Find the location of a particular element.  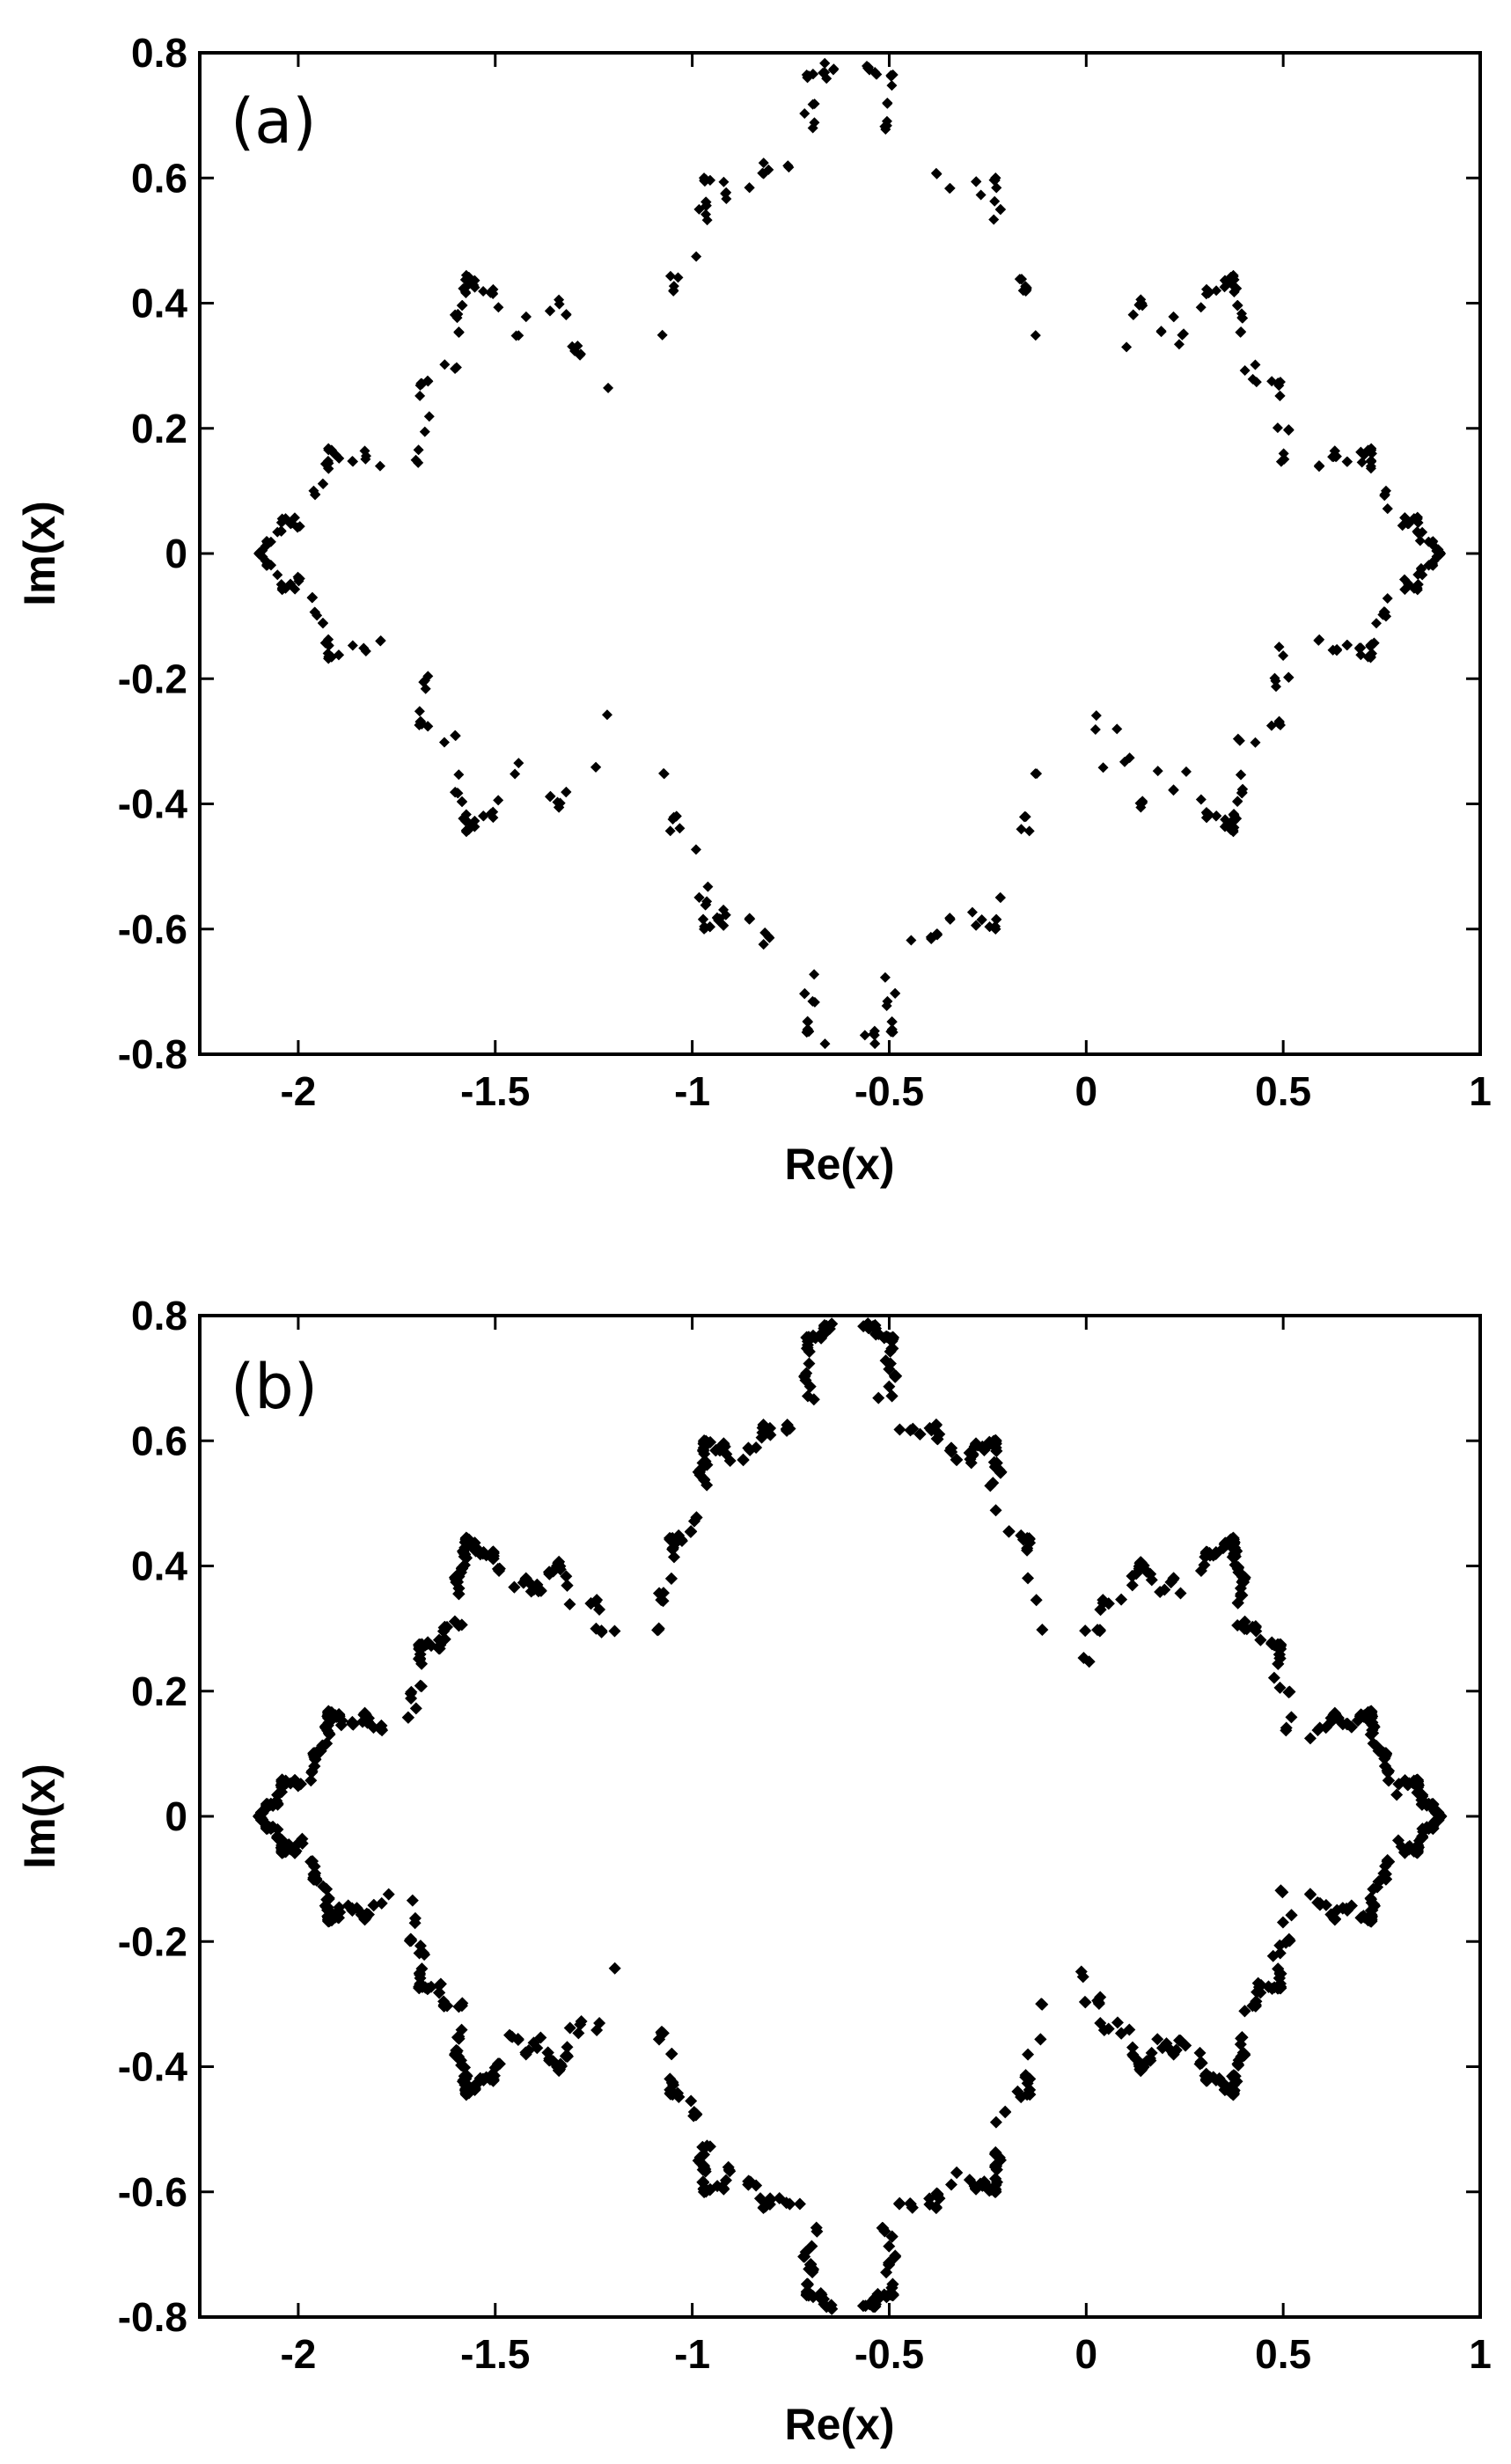

y-tick-label: -0.2 is located at coordinates (152, 679).